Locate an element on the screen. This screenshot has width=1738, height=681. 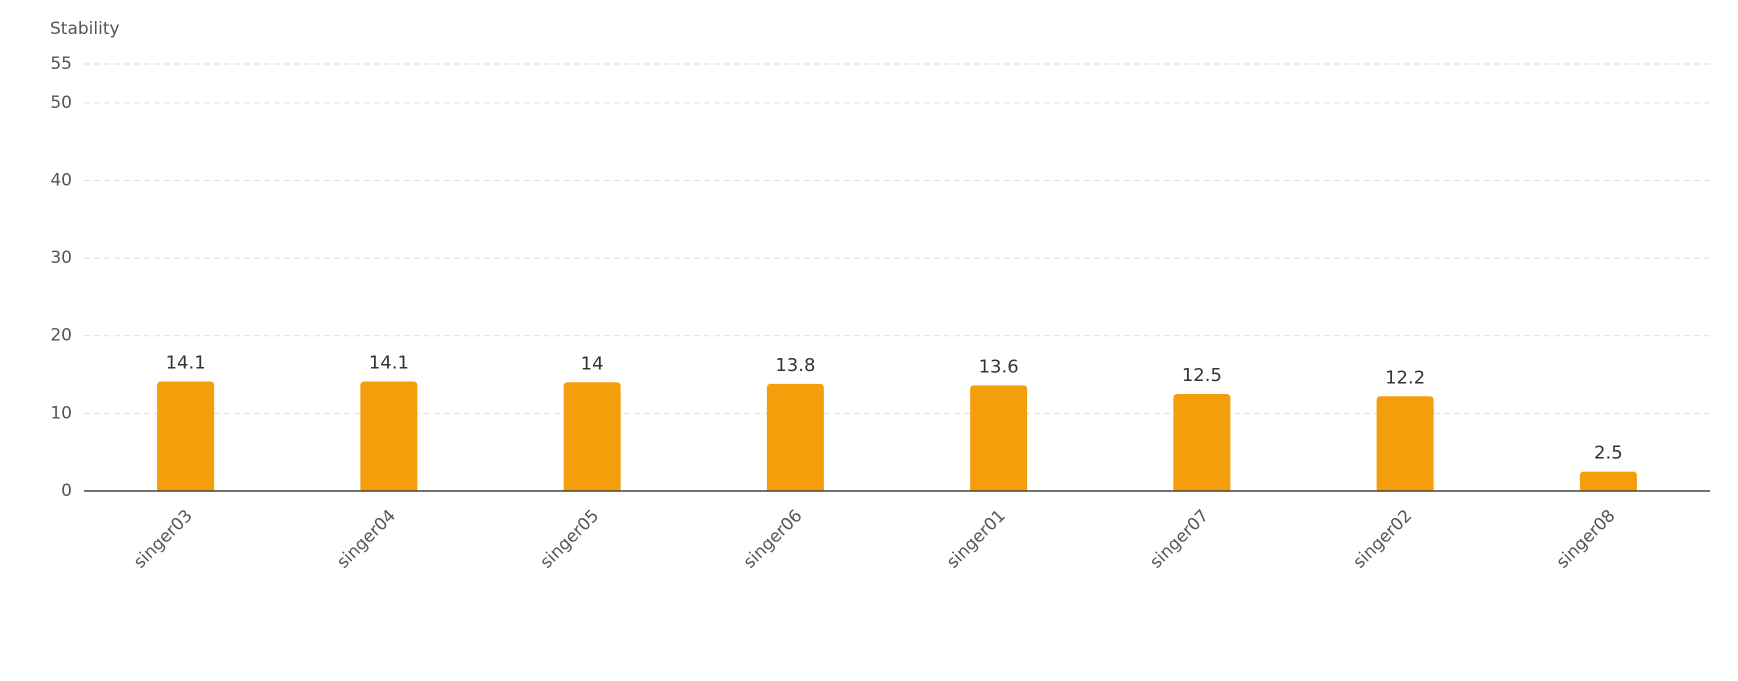
x-tick-label: singer01 is located at coordinates (976, 539).